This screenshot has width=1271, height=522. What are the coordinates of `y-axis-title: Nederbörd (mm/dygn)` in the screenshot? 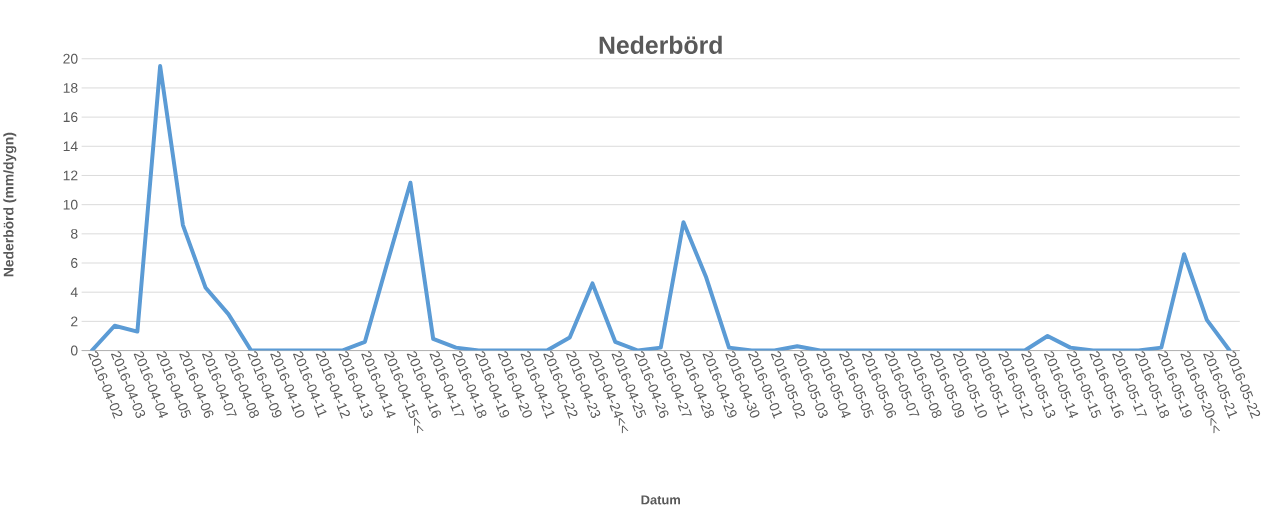 It's located at (10, 204).